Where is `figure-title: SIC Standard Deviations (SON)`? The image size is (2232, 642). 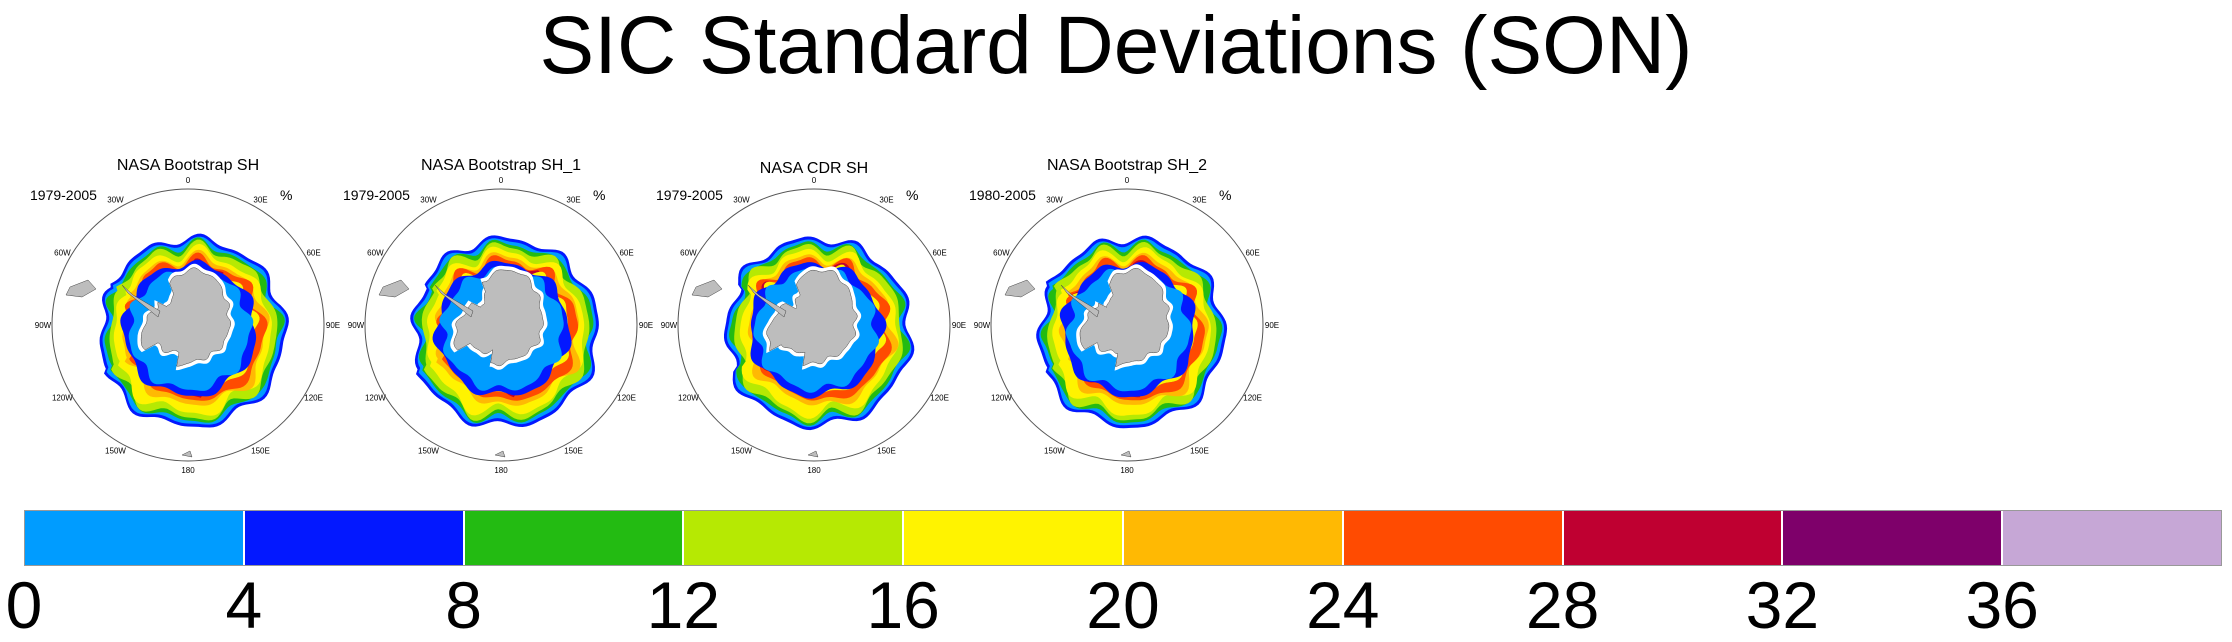 figure-title: SIC Standard Deviations (SON) is located at coordinates (1116, 45).